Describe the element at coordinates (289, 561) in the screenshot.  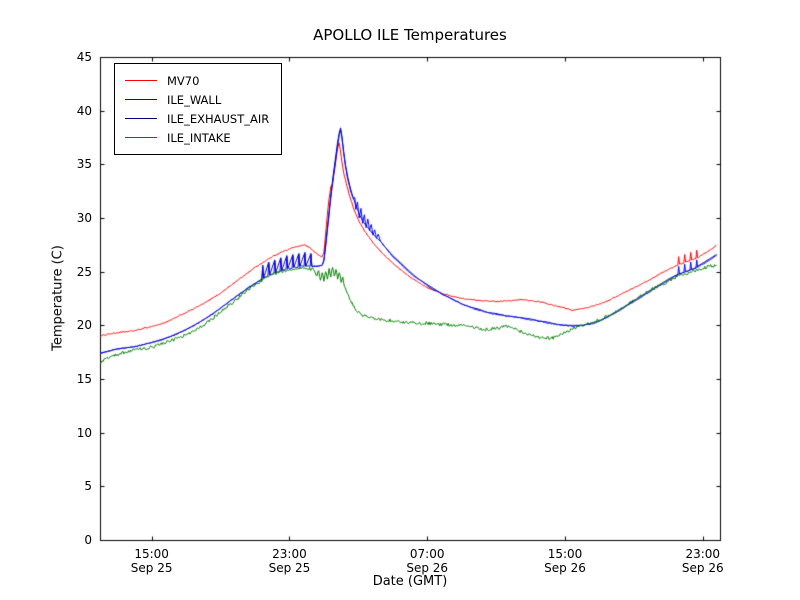
I see `x-tick-label: 23:00 Sep 25` at that location.